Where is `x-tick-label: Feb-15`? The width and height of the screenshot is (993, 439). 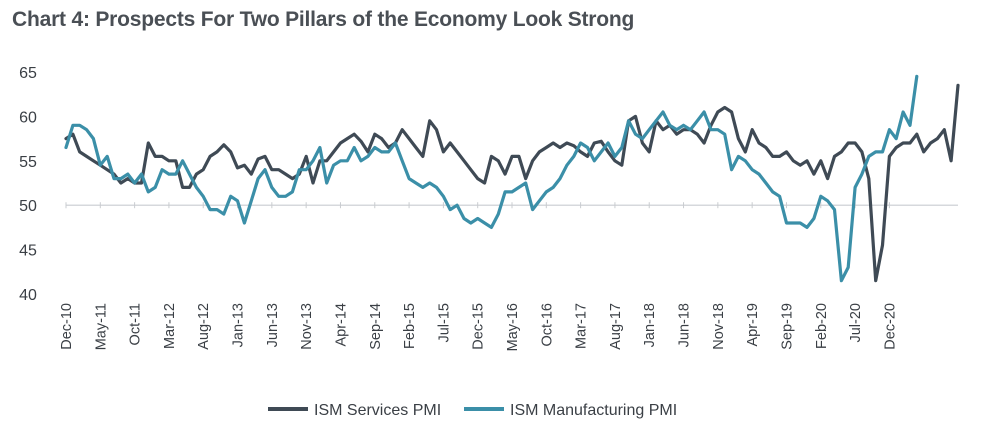 x-tick-label: Feb-15 is located at coordinates (410, 326).